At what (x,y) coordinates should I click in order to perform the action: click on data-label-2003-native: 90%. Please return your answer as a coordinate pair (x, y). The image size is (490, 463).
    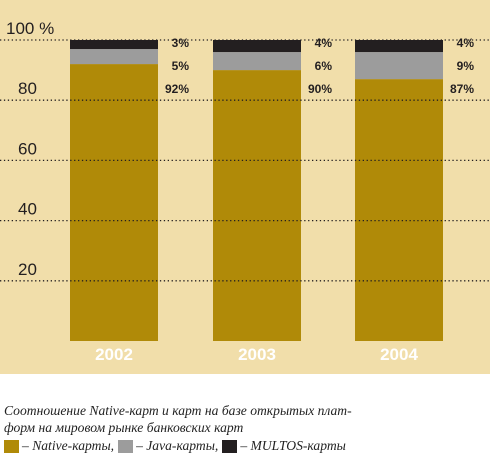
    Looking at the image, I should click on (320, 89).